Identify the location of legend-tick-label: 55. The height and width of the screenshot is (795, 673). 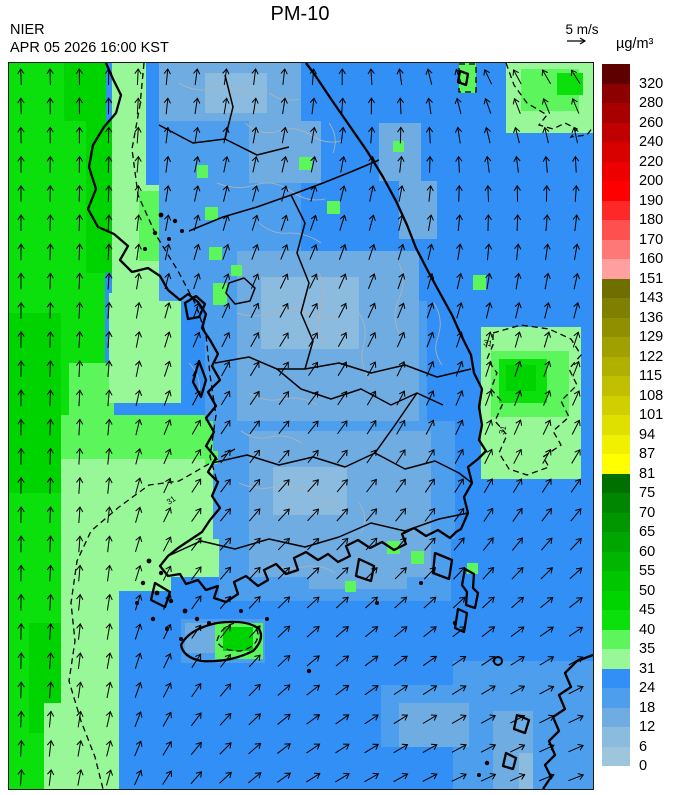
(647, 571).